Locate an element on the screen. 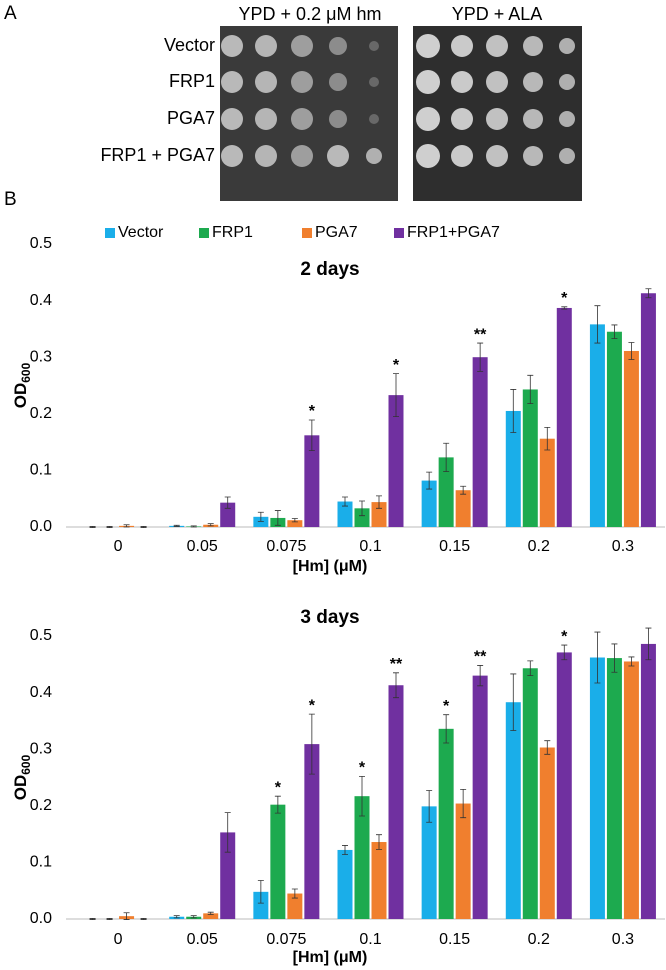 This screenshot has height=970, width=666. y-tick-label: 0.4 is located at coordinates (41, 300).